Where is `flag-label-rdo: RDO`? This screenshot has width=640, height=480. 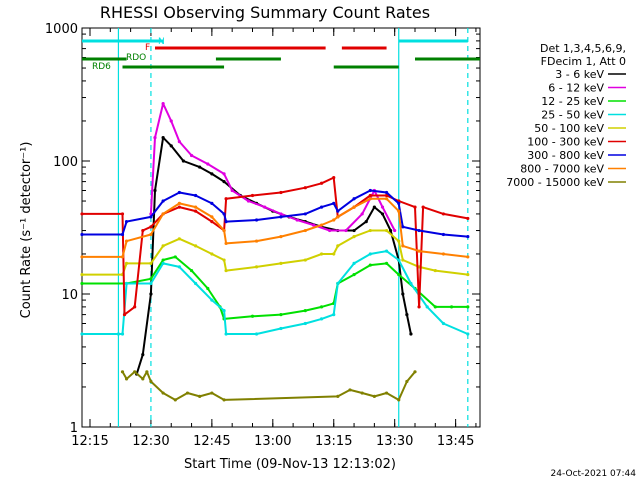 flag-label-rdo: RDO is located at coordinates (136, 58).